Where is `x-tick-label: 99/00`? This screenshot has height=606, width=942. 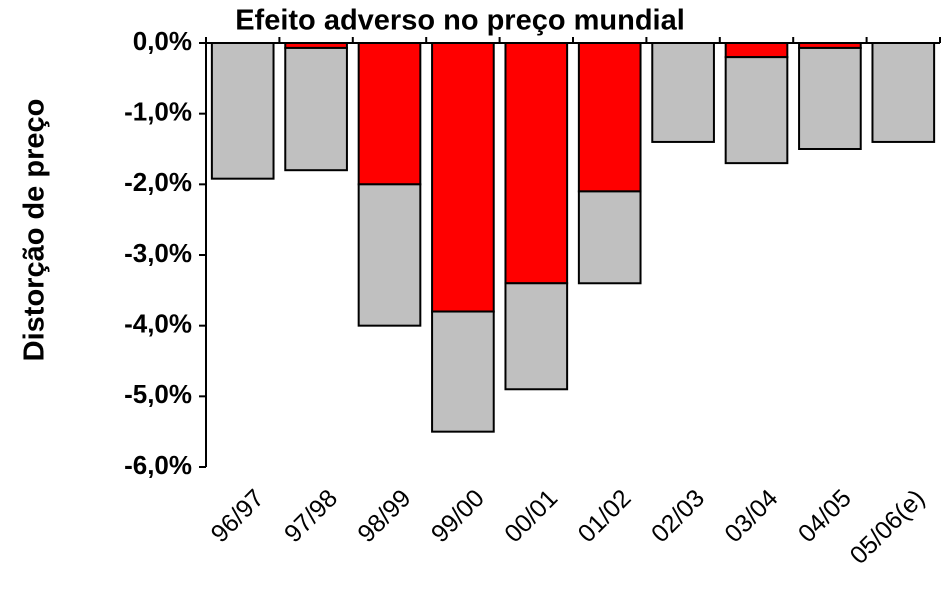
x-tick-label: 99/00 is located at coordinates (458, 516).